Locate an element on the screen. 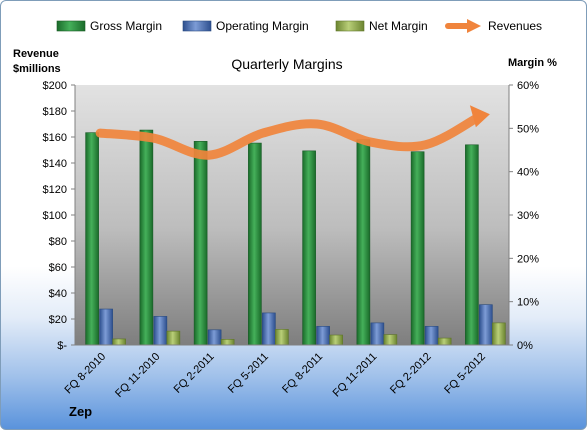  legend-swatch-gross-margin is located at coordinates (71, 26).